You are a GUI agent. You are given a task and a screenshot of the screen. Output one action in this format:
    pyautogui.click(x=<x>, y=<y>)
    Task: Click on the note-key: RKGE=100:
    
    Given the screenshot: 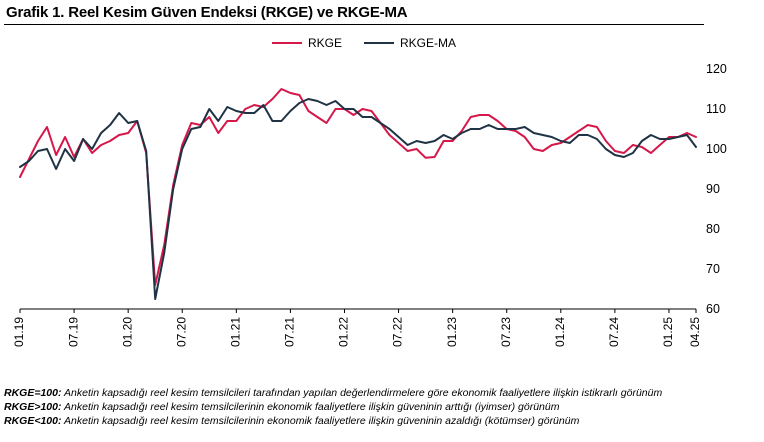 What is the action you would take?
    pyautogui.click(x=33, y=393)
    